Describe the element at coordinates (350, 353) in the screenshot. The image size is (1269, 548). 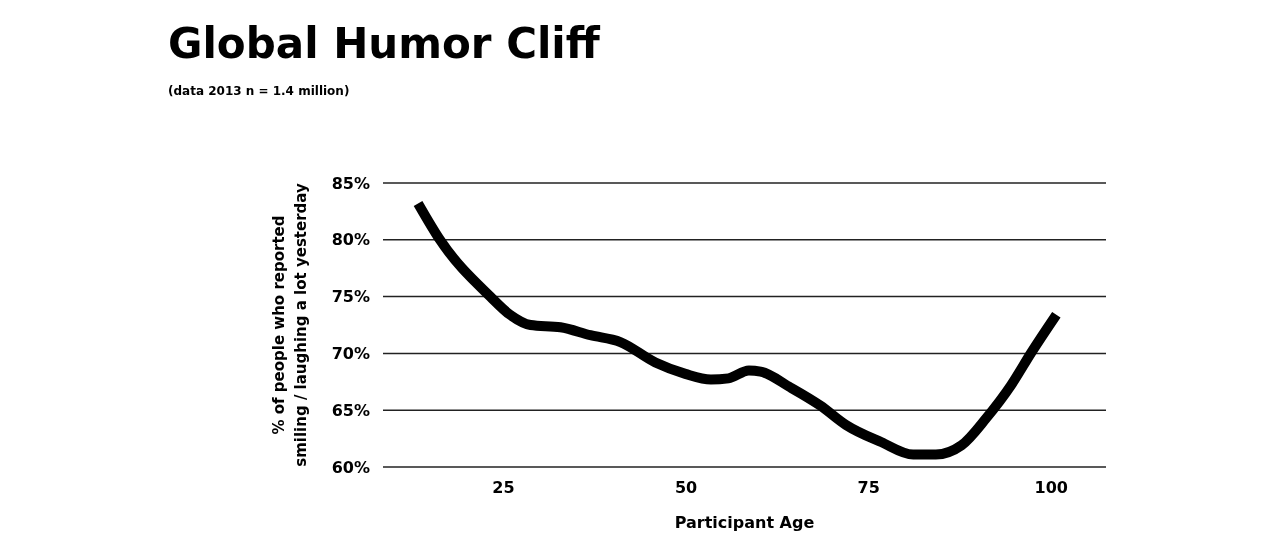
I see `y-tick-label: 70%` at that location.